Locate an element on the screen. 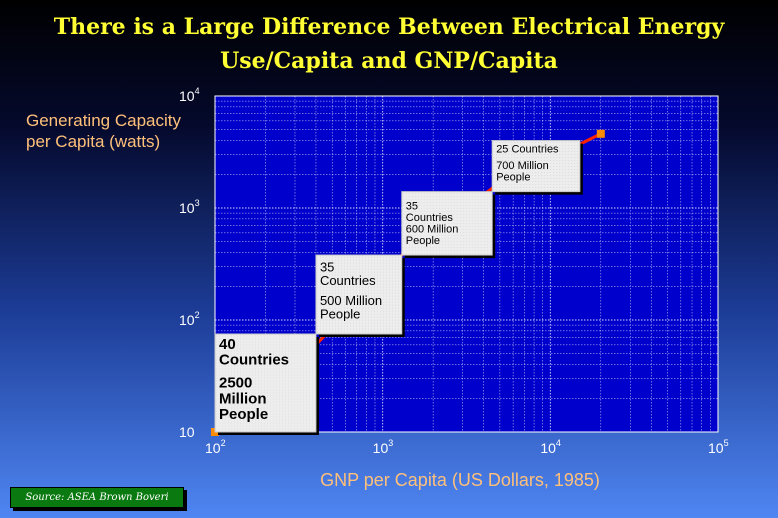  x-tick-label: 10² is located at coordinates (215, 447).